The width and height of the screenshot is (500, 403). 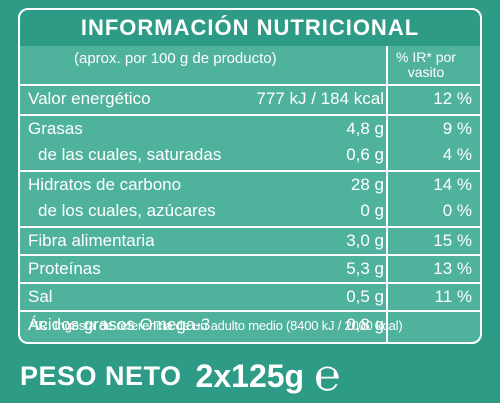 What do you see at coordinates (40, 296) in the screenshot?
I see `row-label: Sal` at bounding box center [40, 296].